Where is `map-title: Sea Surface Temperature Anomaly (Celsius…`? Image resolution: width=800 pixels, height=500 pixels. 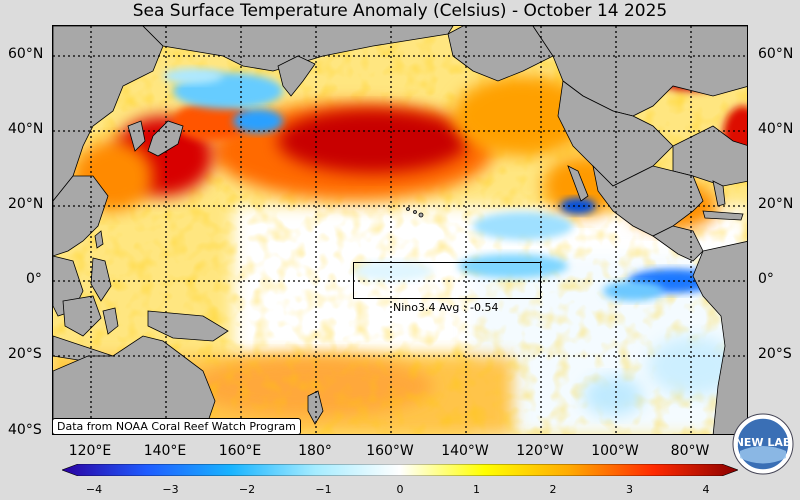
map-title: Sea Surface Temperature Anomaly (Celsius… is located at coordinates (400, 11).